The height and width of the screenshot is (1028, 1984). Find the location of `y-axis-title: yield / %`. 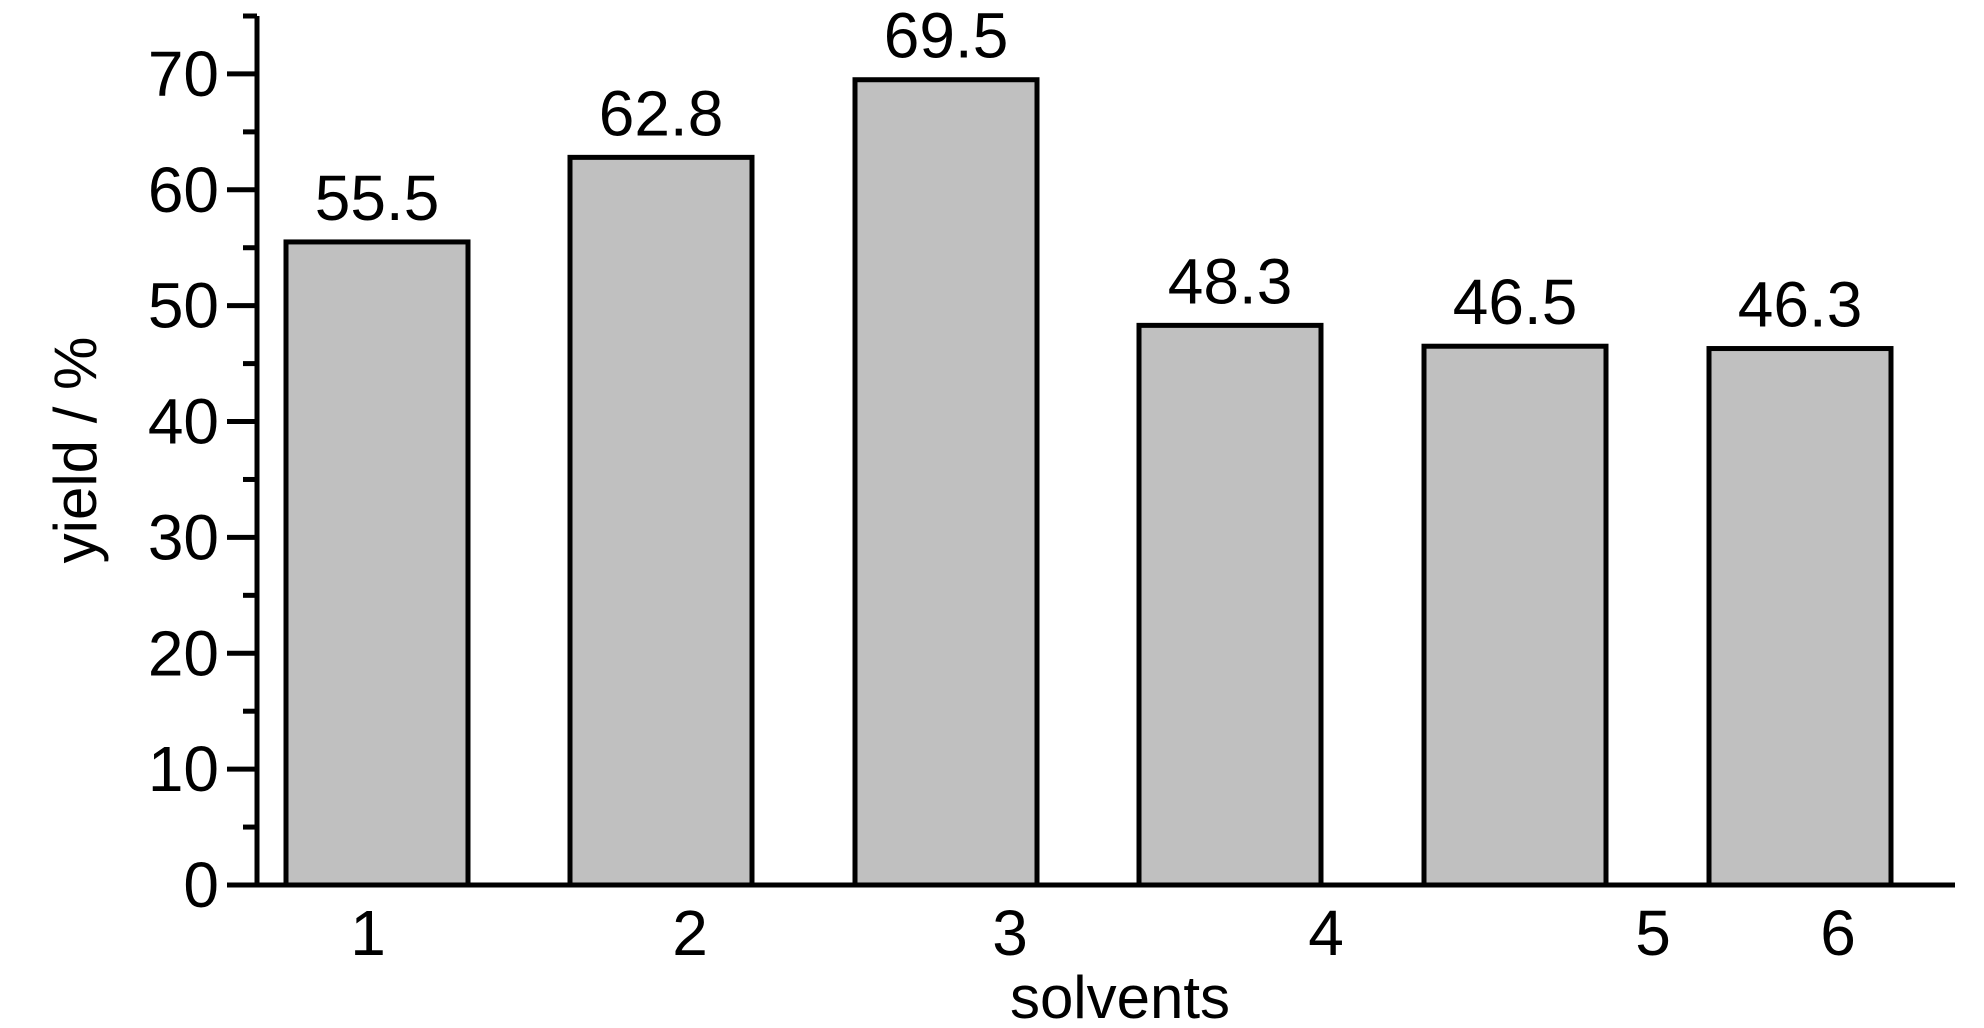

y-axis-title: yield / % is located at coordinates (75, 450).